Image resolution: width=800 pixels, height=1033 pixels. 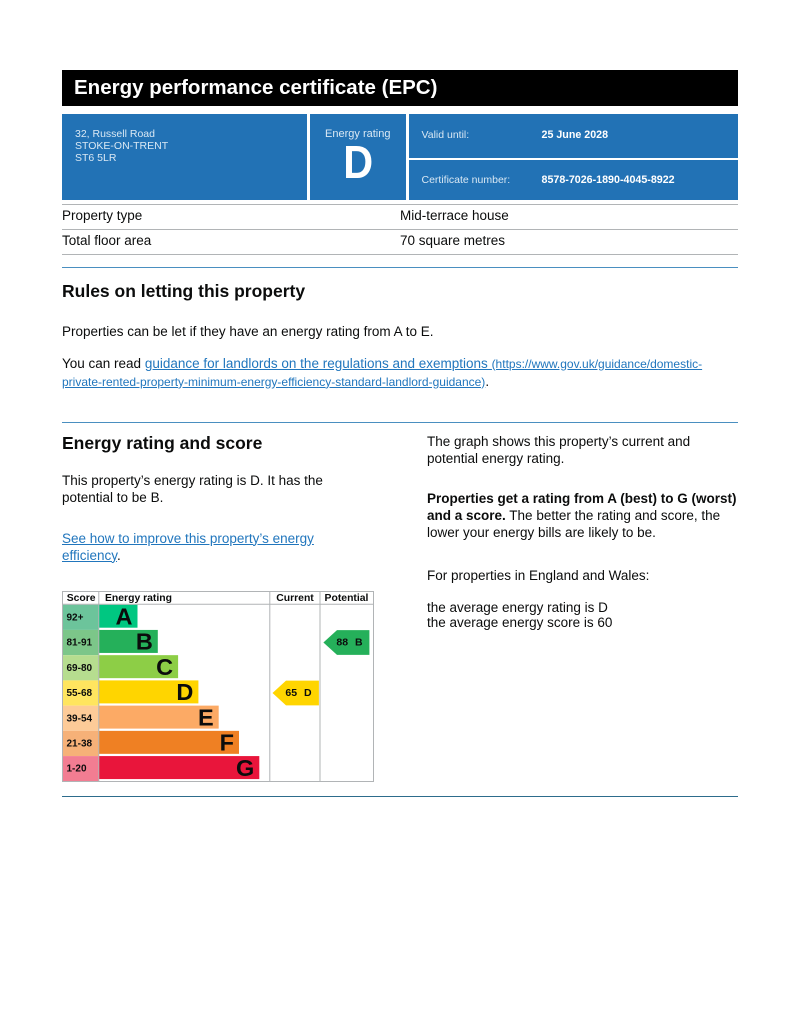 I want to click on svg-text: F, so click(x=226, y=743).